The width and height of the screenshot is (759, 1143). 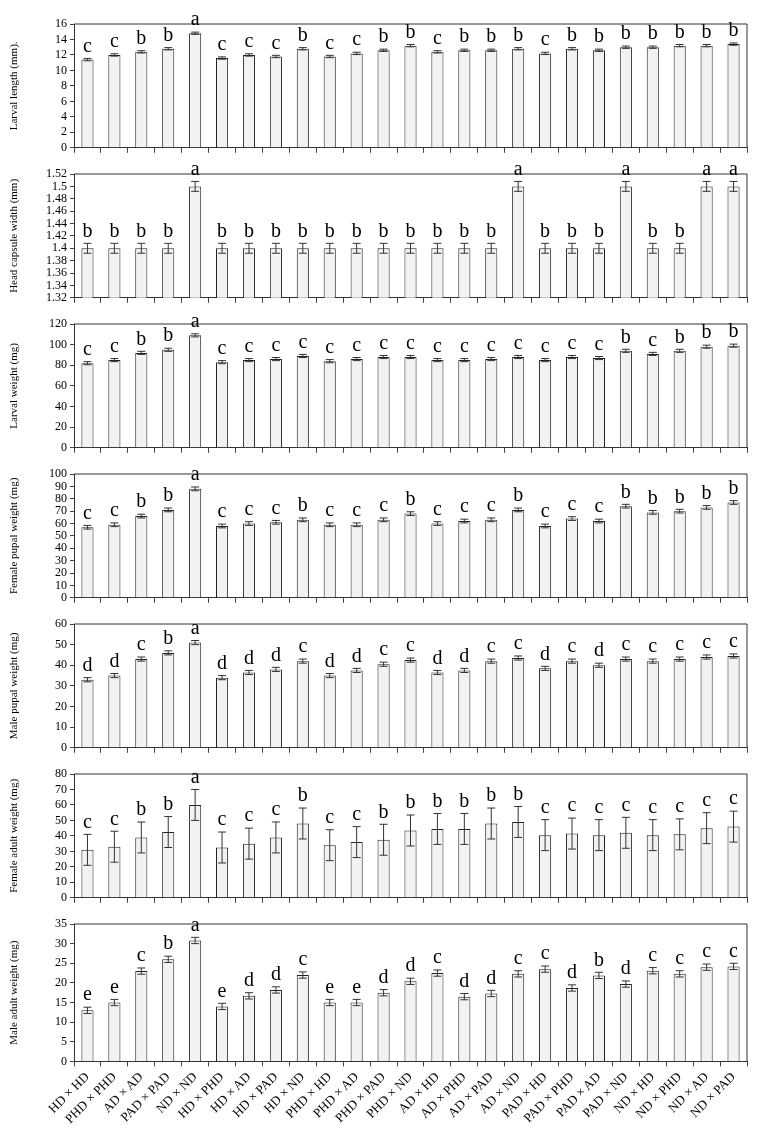 I want to click on y-tick-label: 1.42, so click(x=56, y=235).